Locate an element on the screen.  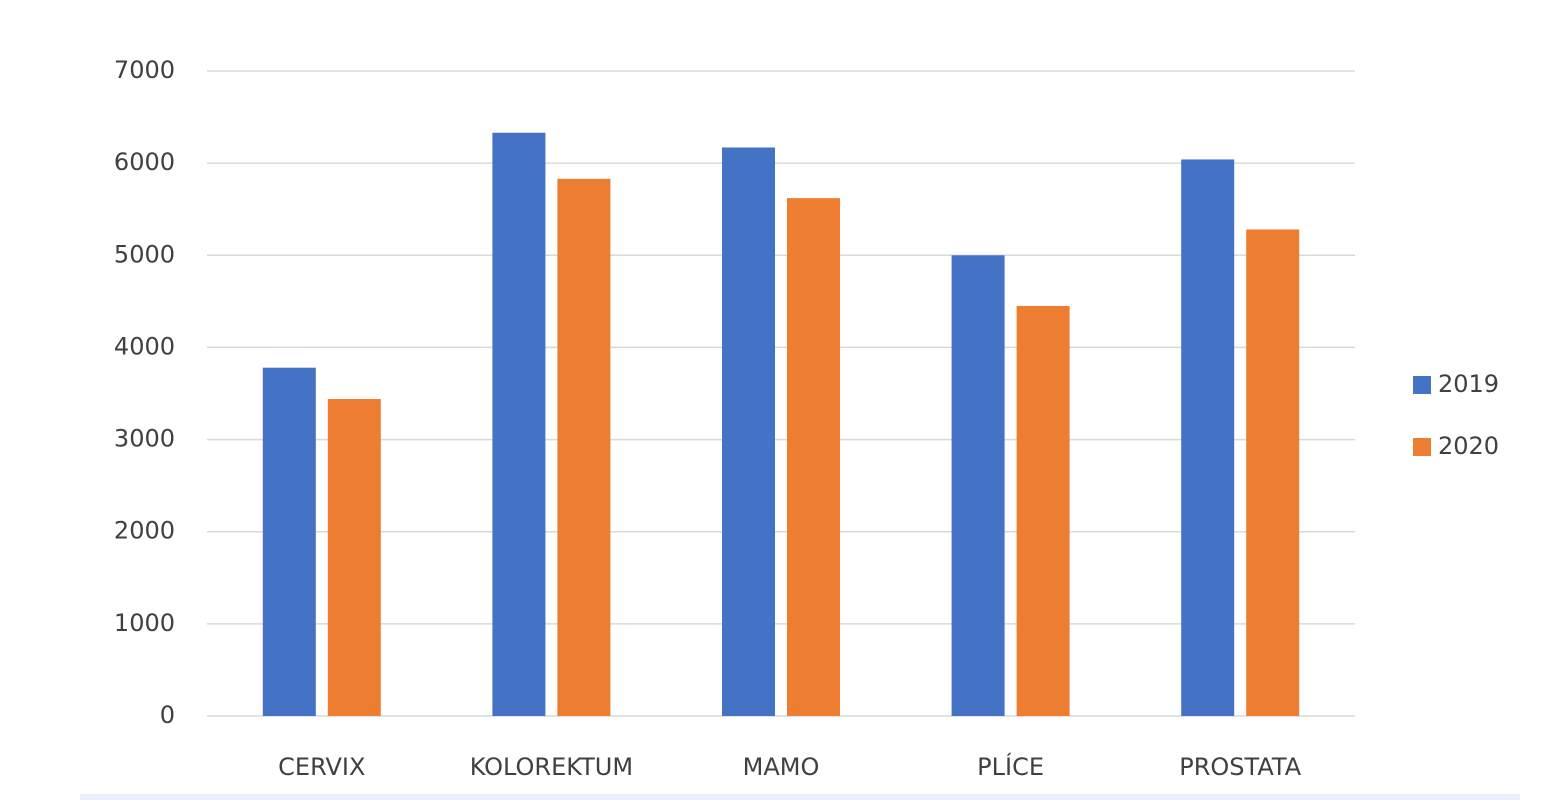
legend-label: 2020 is located at coordinates (1468, 446).